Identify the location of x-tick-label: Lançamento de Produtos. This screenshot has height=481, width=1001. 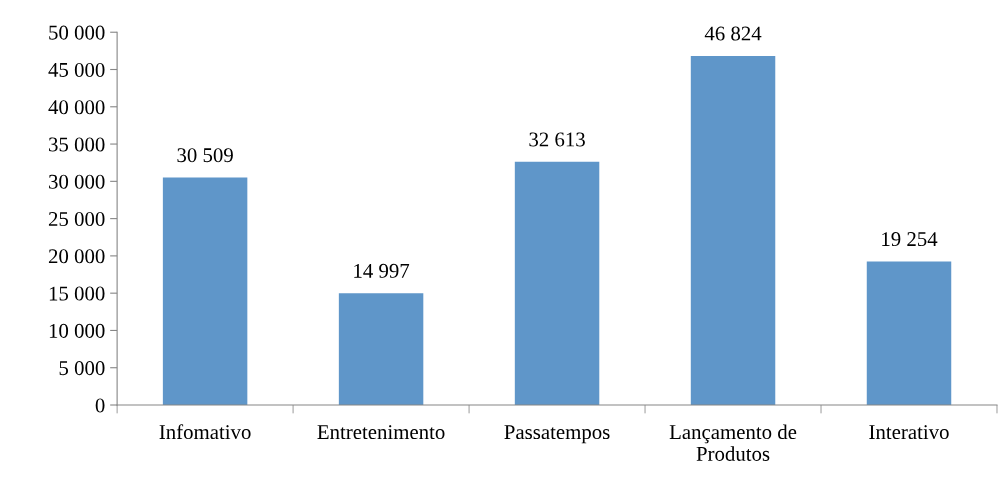
(733, 442).